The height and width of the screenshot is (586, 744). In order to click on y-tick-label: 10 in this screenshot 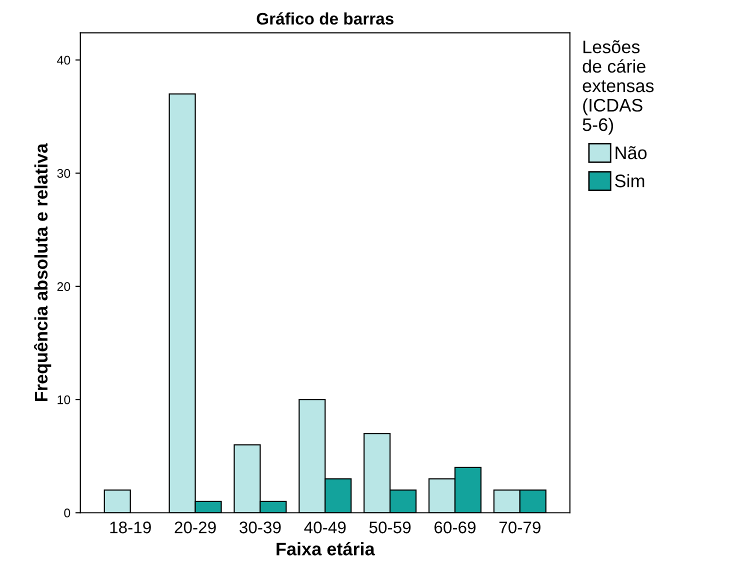, I will do `click(64, 399)`.